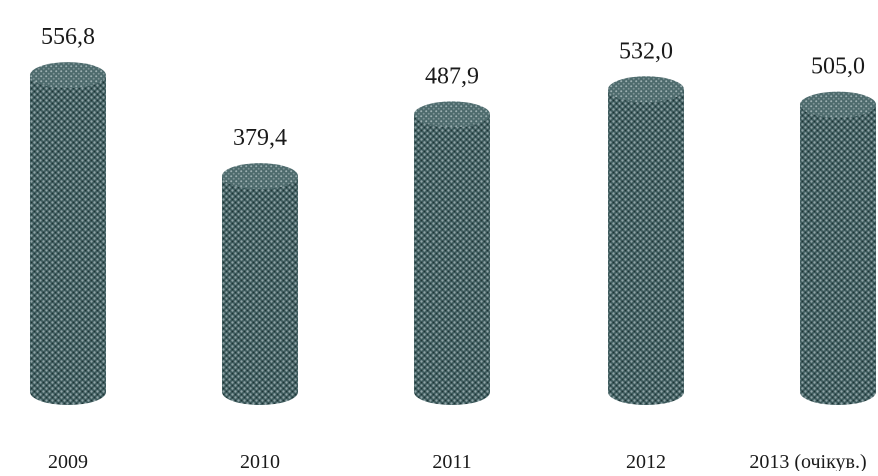  I want to click on bar-2009, so click(68, 234).